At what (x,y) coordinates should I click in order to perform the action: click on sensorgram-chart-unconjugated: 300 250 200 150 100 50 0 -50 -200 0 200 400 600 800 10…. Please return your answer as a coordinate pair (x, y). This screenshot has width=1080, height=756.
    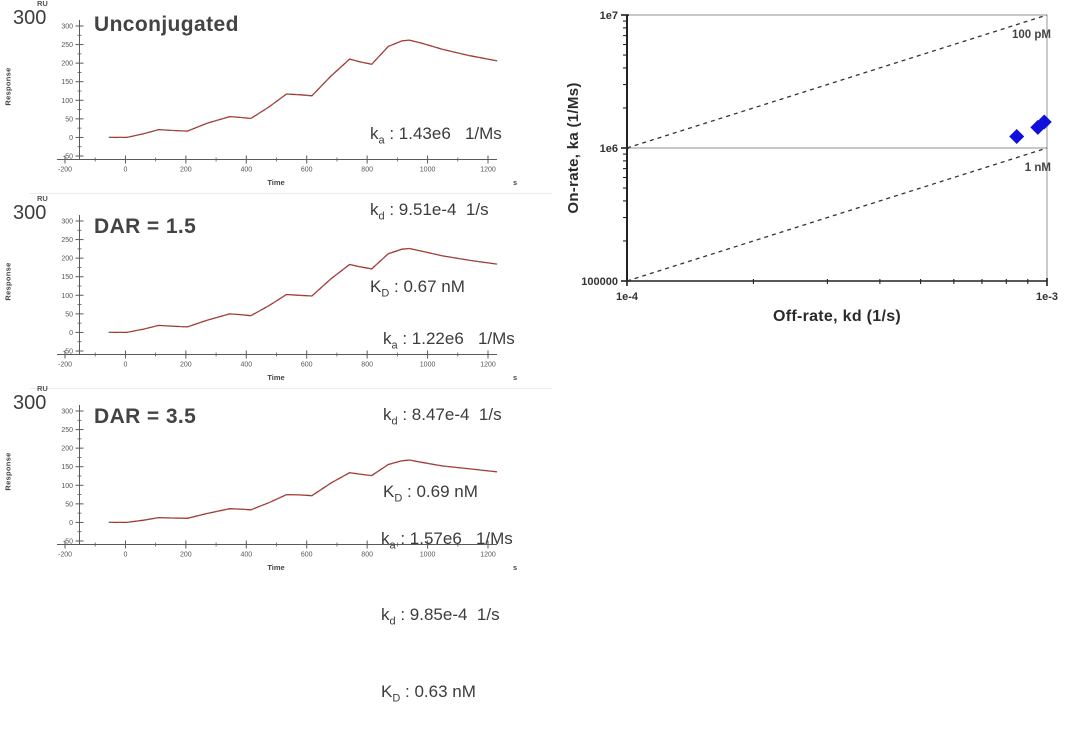
    Looking at the image, I should click on (277, 97).